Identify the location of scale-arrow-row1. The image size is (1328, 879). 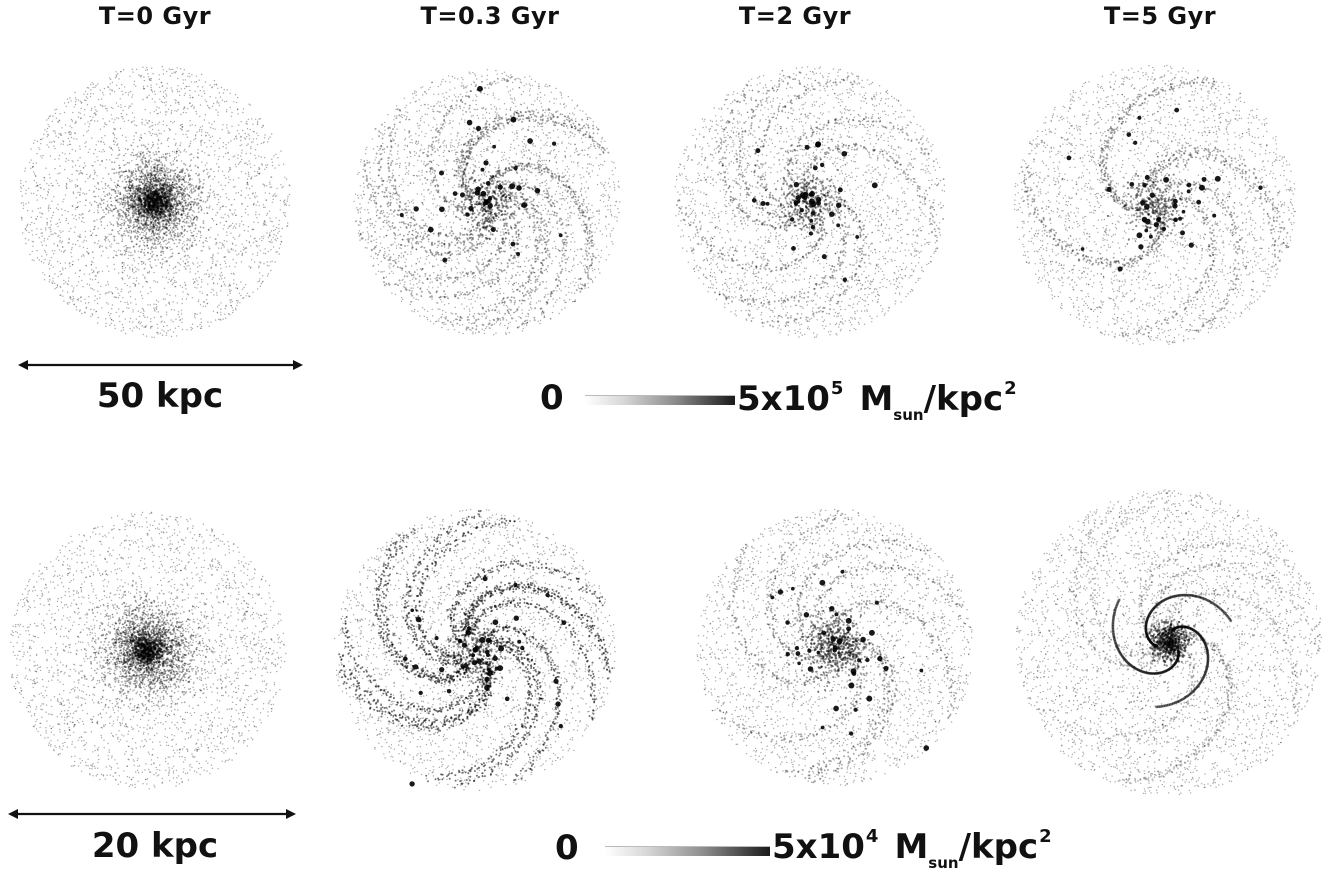
(160, 365).